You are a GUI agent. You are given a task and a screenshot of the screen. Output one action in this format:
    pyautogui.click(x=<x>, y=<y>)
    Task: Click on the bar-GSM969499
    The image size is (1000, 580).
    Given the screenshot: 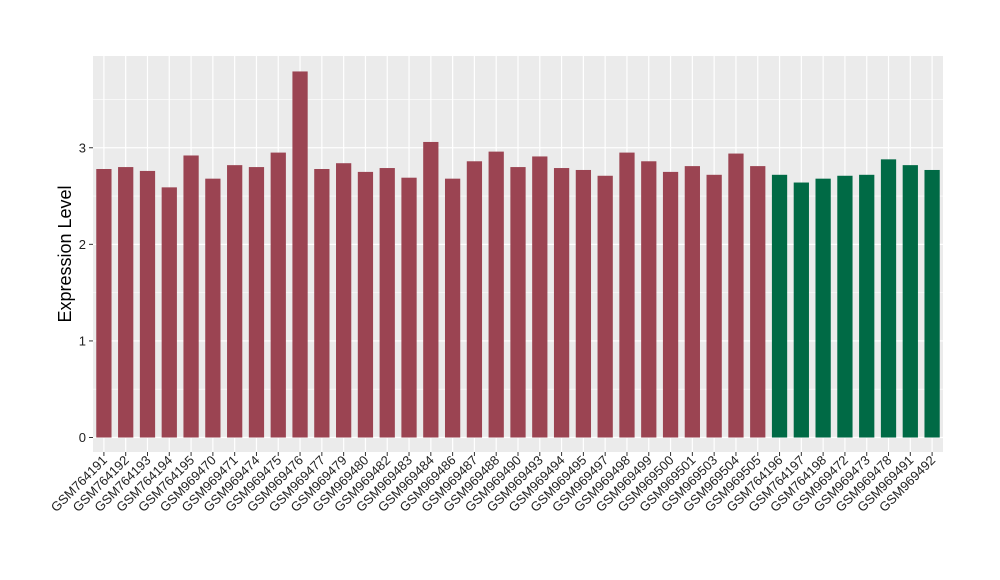 What is the action you would take?
    pyautogui.click(x=649, y=299)
    